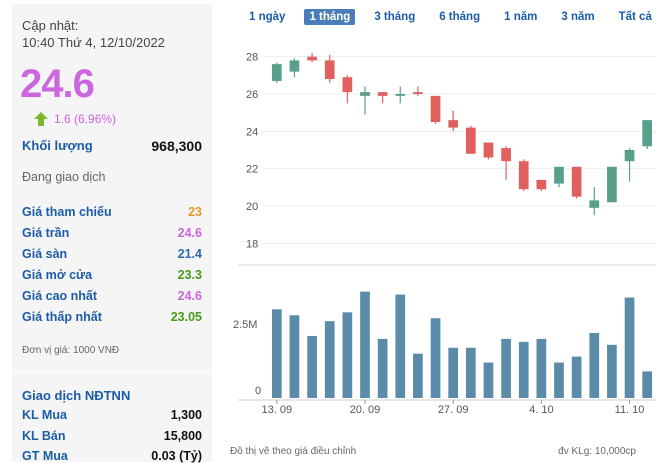 The width and height of the screenshot is (666, 463). I want to click on volume-label: Khối lượng, so click(57, 145).